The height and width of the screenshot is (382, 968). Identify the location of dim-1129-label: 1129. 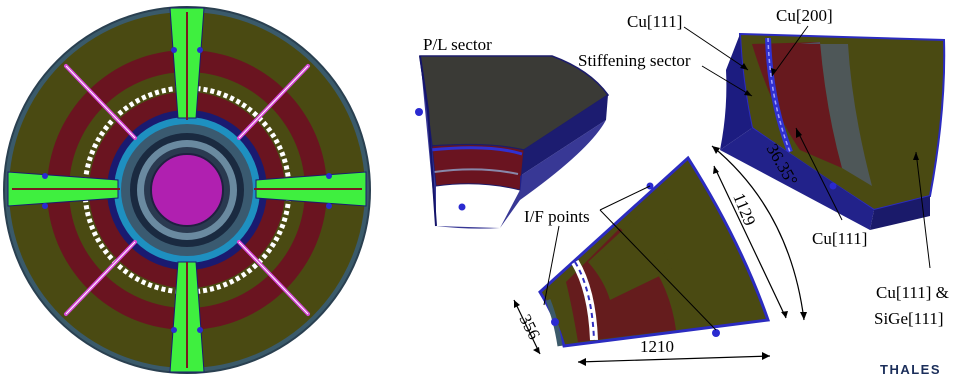
(744, 209).